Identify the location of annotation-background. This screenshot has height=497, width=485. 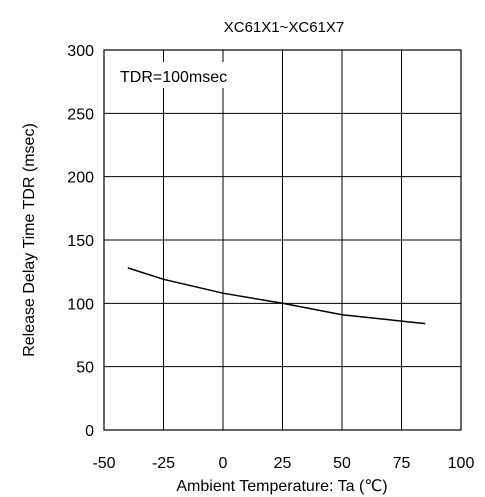
(186, 75).